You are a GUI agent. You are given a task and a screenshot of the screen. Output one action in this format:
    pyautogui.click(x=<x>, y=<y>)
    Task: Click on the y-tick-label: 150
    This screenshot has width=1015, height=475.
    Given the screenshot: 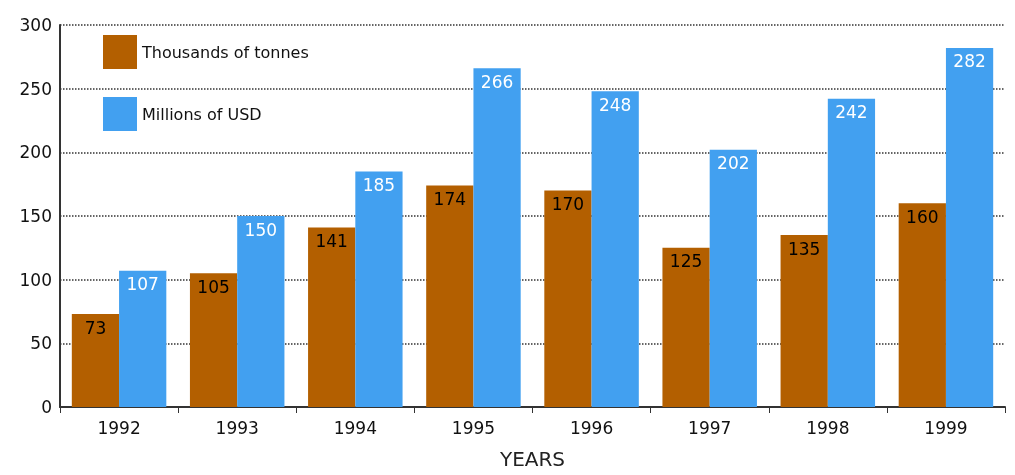 What is the action you would take?
    pyautogui.click(x=35, y=216)
    